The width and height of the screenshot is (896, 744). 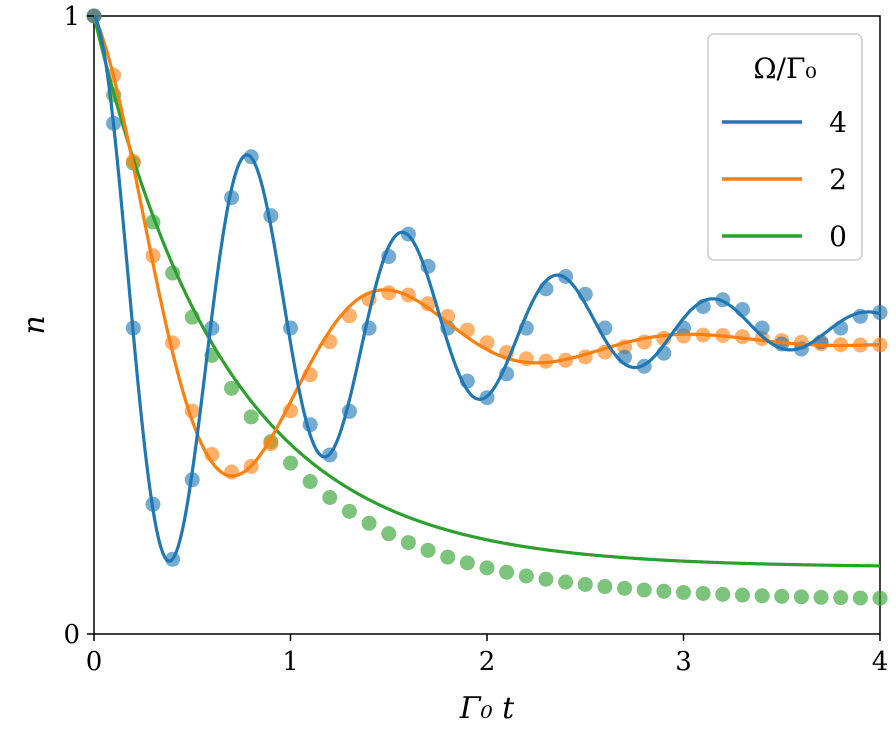 I want to click on x-tick-label: 1, so click(x=290, y=662).